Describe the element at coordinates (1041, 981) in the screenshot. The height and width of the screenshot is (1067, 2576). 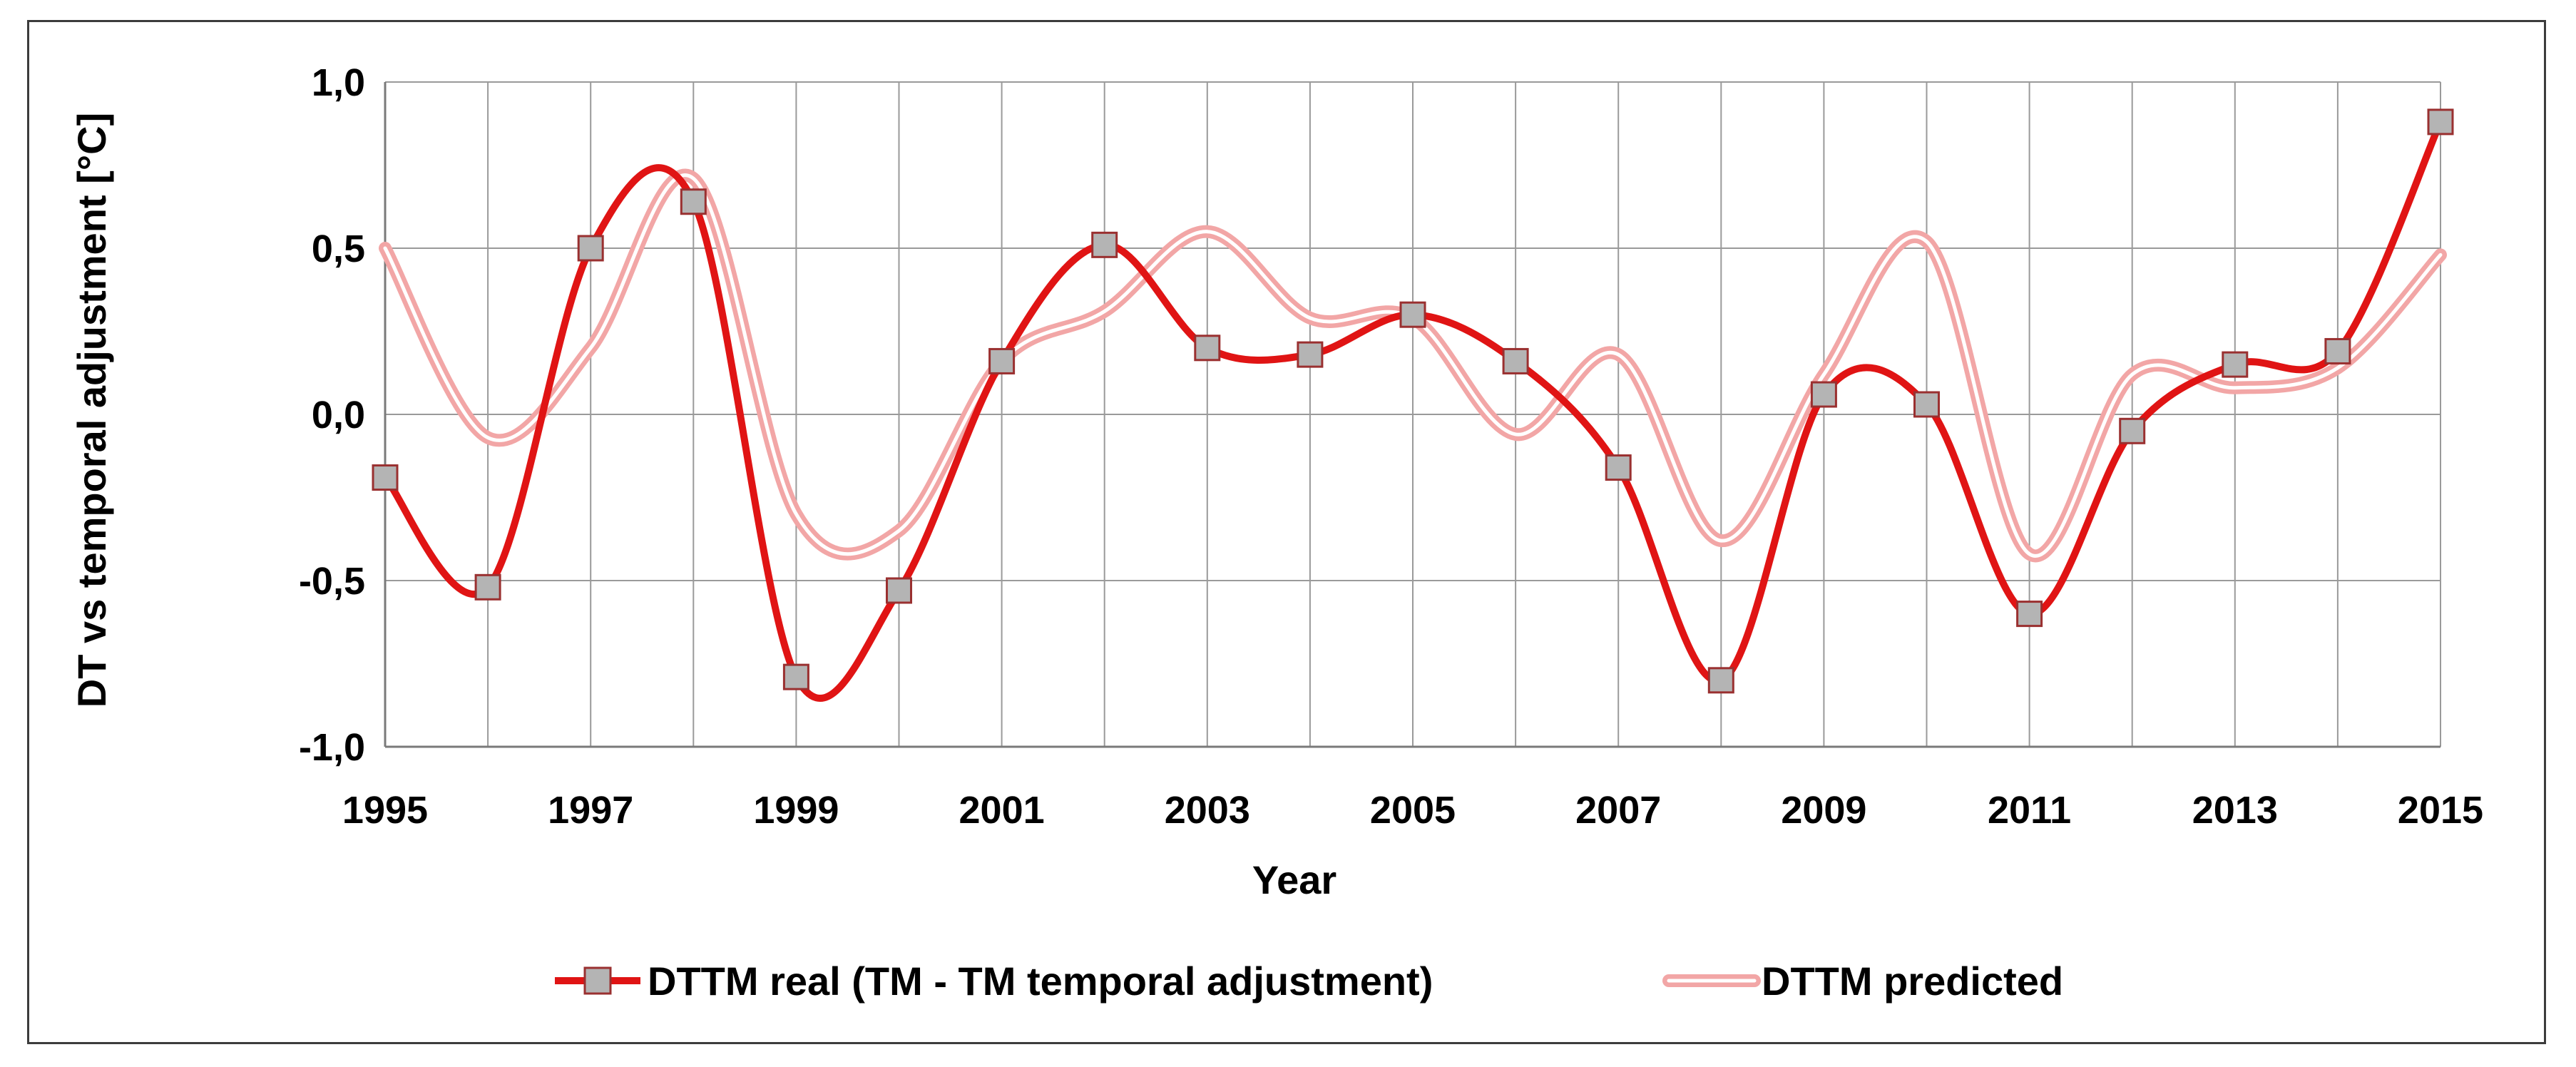
I see `legend-real-label: DTTM real (TM - TM temporal adjustment)` at that location.